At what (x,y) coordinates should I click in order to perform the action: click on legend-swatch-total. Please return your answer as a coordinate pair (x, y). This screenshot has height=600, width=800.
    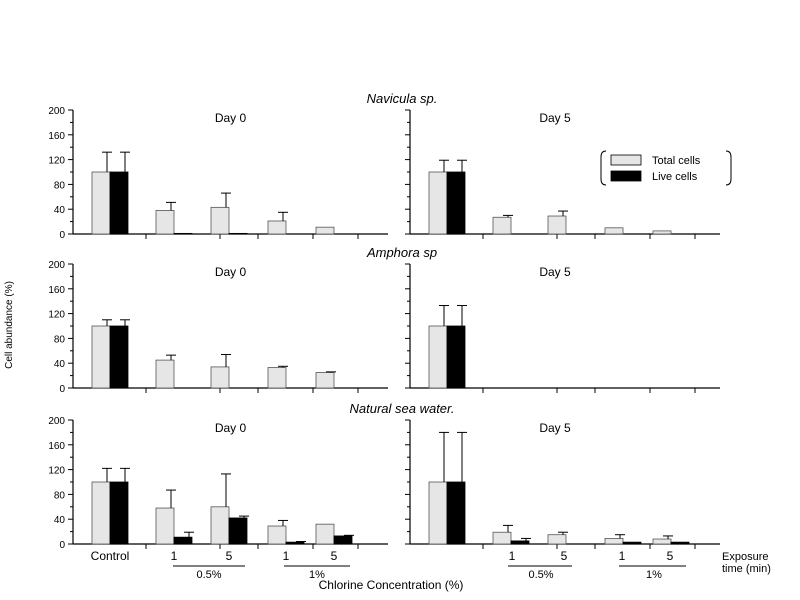
    Looking at the image, I should click on (626, 160).